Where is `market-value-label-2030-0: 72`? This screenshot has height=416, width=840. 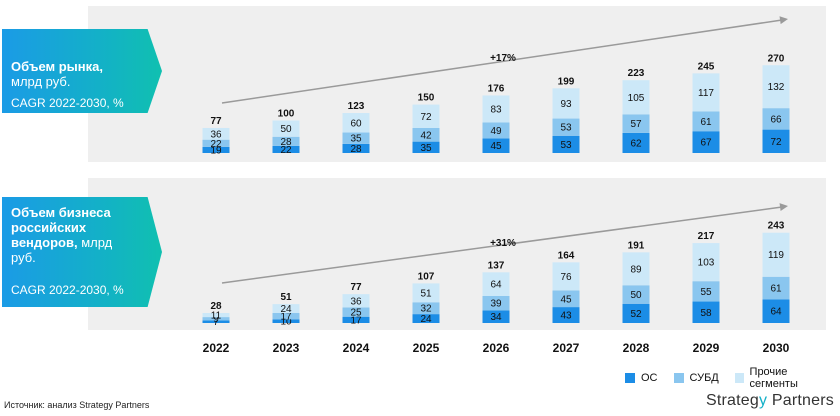
market-value-label-2030-0: 72 is located at coordinates (776, 142).